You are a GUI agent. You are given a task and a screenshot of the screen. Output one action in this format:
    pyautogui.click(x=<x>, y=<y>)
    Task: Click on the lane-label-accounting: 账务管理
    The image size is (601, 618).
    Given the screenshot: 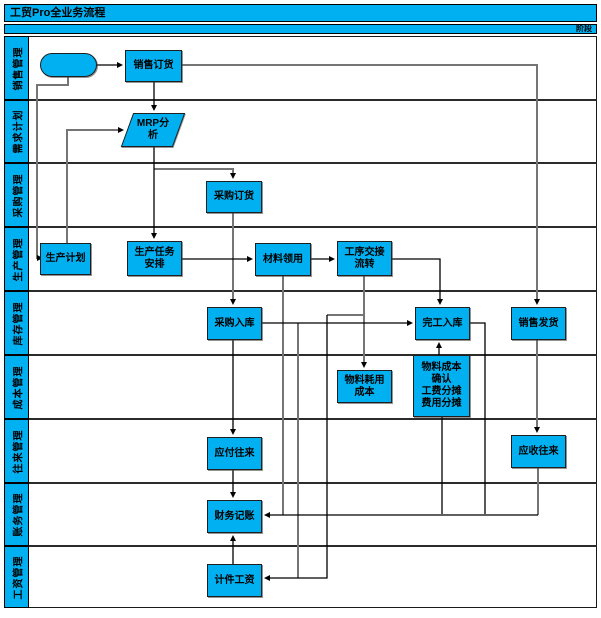 What is the action you would take?
    pyautogui.click(x=16, y=514)
    